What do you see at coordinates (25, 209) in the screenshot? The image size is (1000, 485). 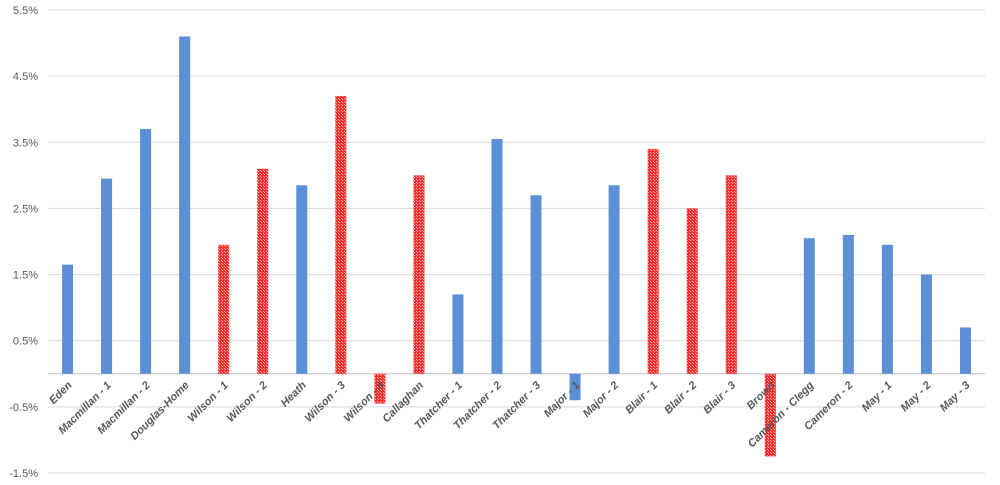 I see `y-tick-label: 2.5%` at bounding box center [25, 209].